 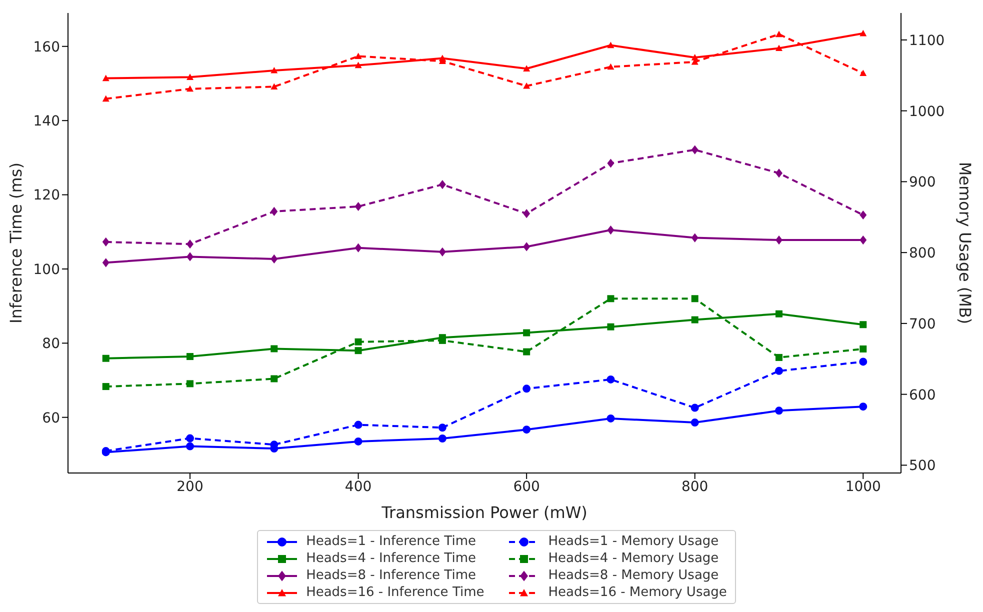 What do you see at coordinates (633, 541) in the screenshot?
I see `legend-label: Heads=1 - Memory Usage` at bounding box center [633, 541].